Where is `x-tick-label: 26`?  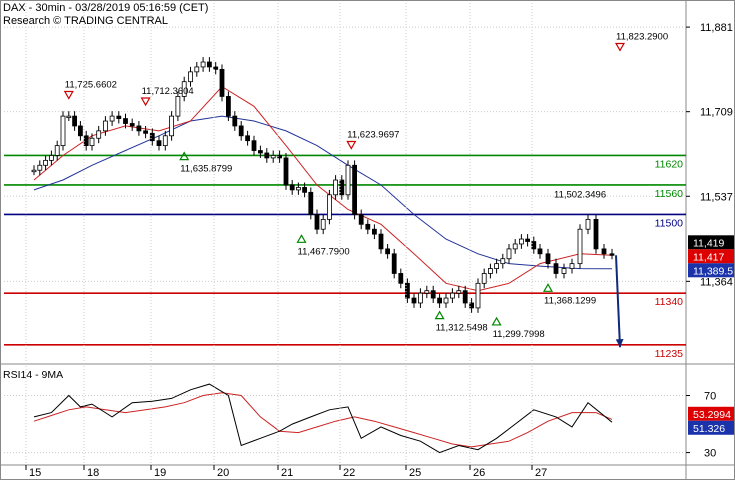 x-tick-label: 26 is located at coordinates (479, 473).